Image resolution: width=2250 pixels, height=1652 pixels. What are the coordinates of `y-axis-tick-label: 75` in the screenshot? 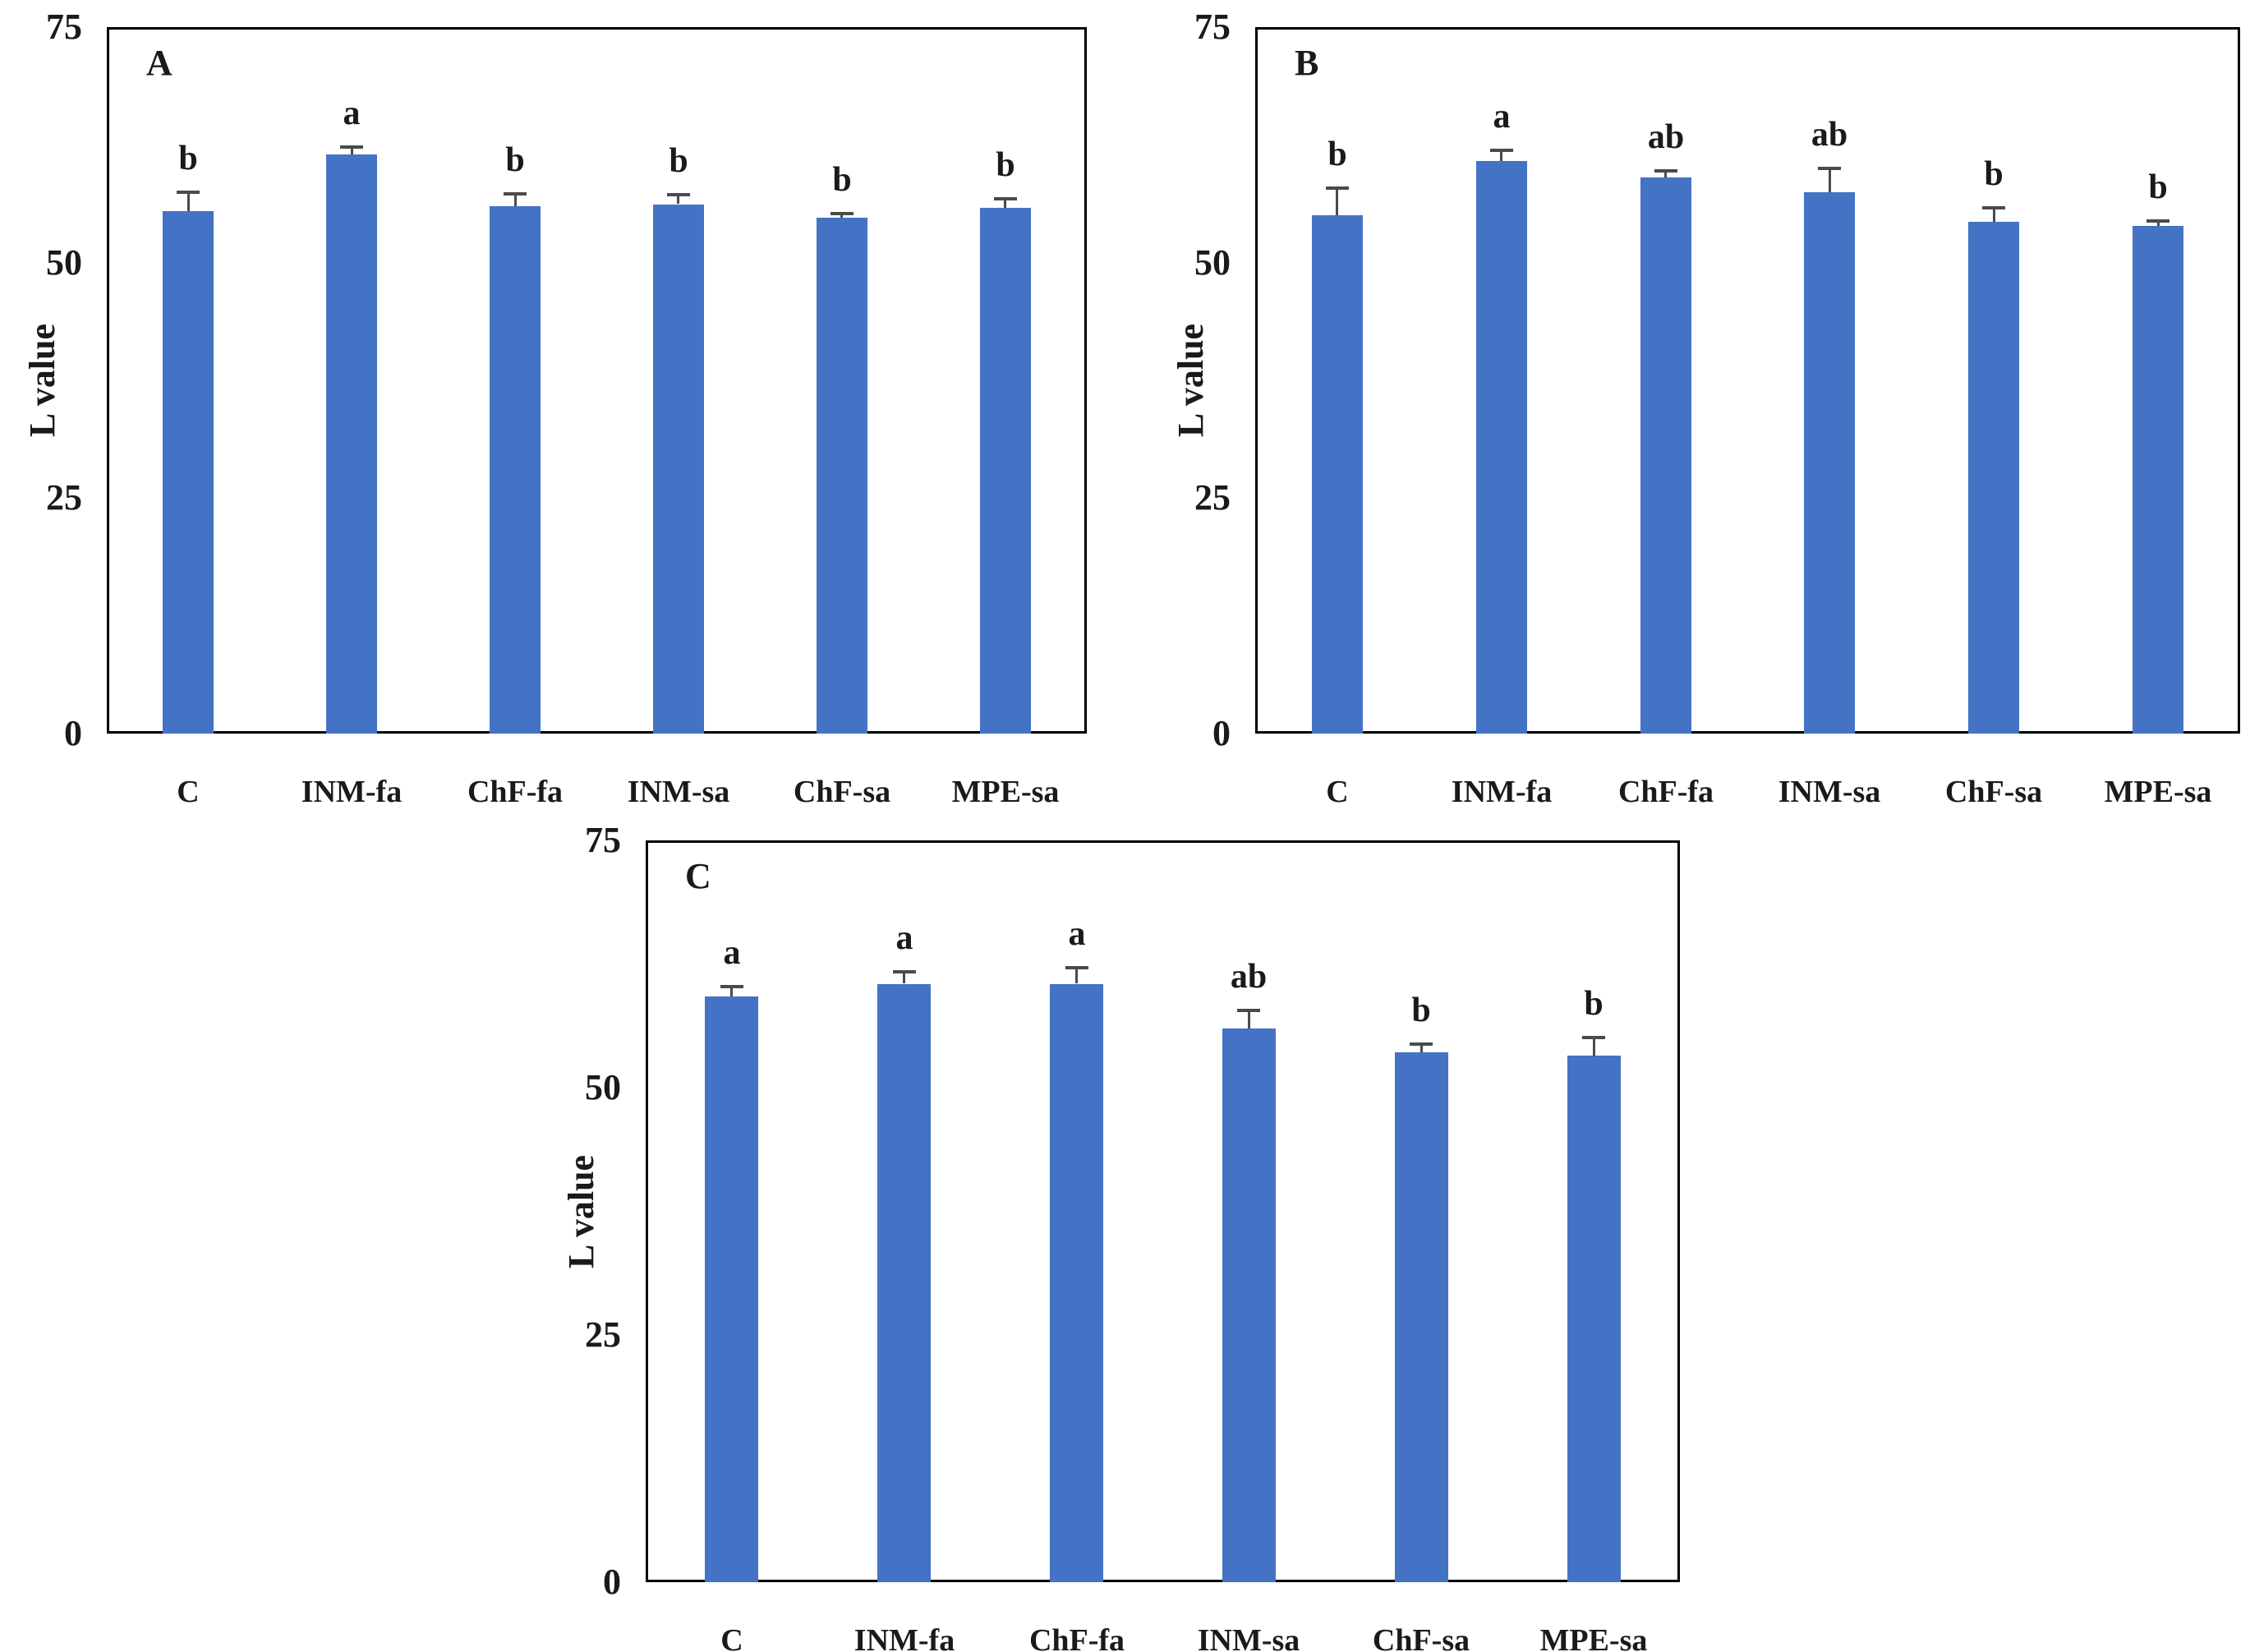 It's located at (64, 27).